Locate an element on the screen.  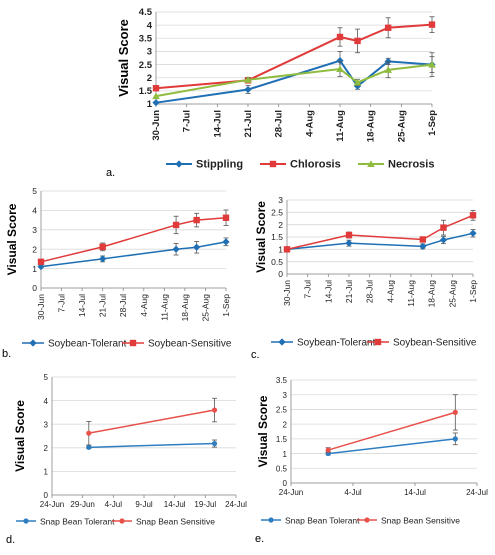
legend-label: Chlorosis is located at coordinates (315, 165).